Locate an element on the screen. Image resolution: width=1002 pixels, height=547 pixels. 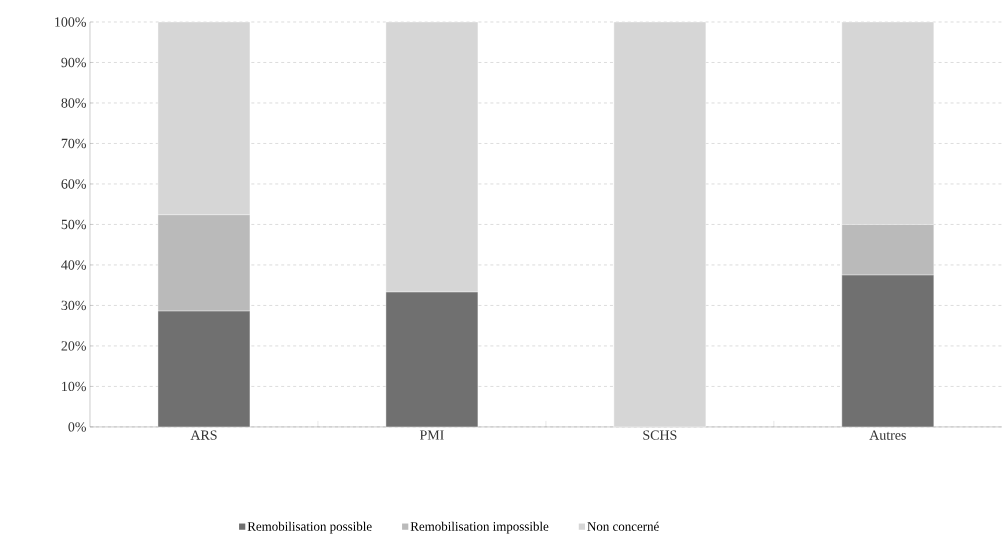
x-tick-label: ARS is located at coordinates (203, 435).